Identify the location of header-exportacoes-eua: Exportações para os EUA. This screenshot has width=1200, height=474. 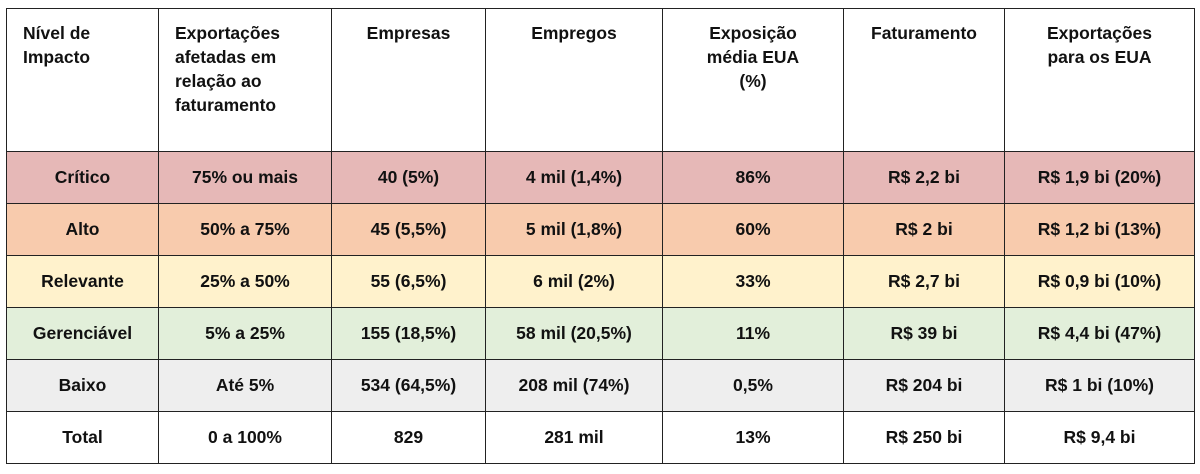
(1099, 80).